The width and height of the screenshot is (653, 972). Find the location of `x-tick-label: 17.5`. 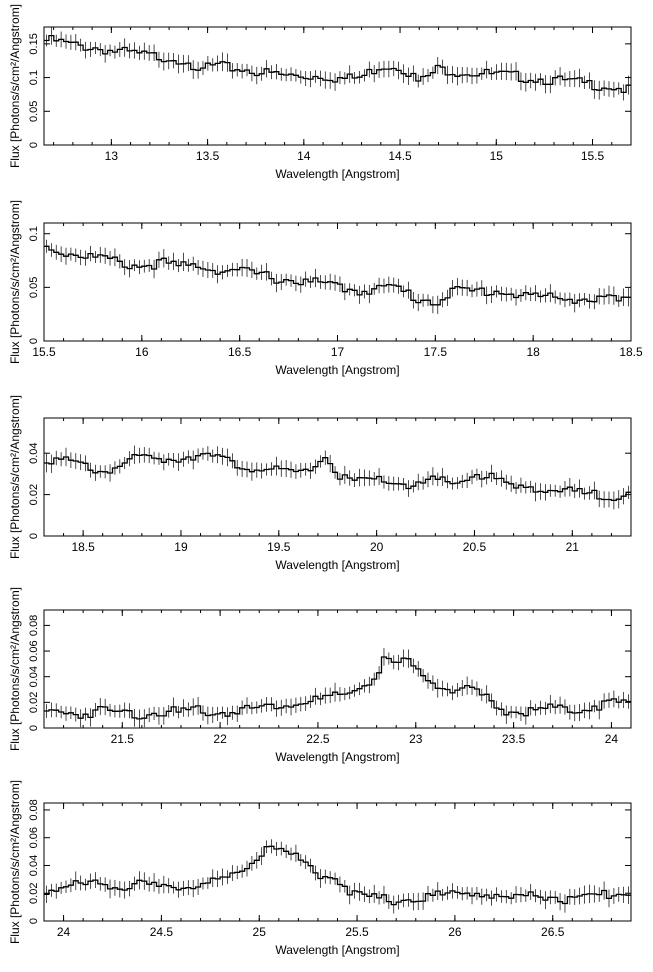

x-tick-label: 17.5 is located at coordinates (436, 352).